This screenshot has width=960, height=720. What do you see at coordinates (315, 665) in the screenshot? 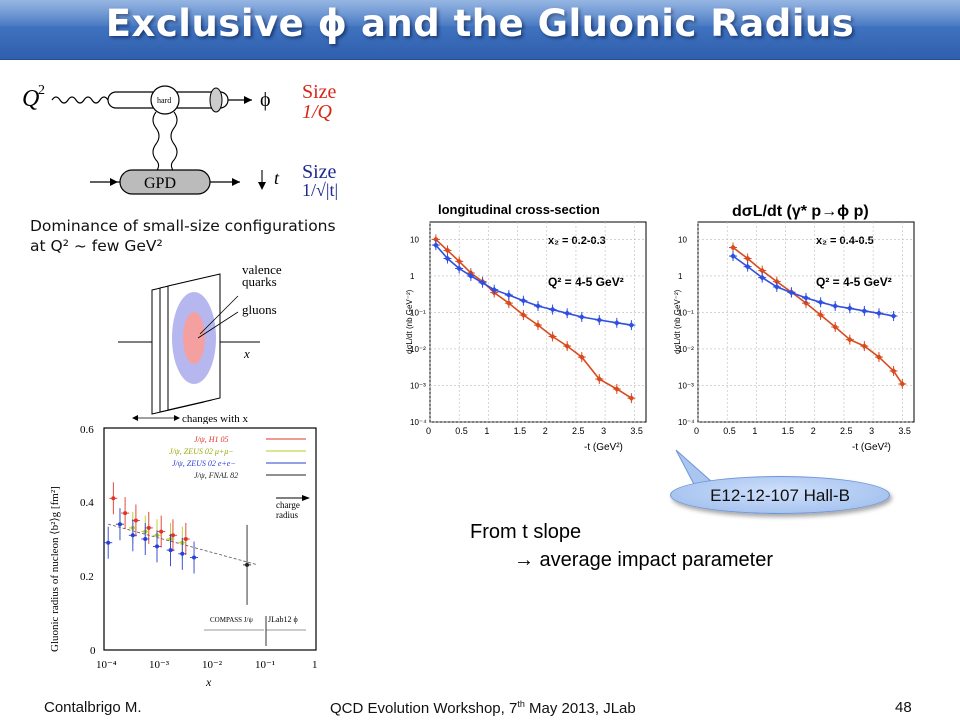
I see `radius-xtick: 1` at bounding box center [315, 665].